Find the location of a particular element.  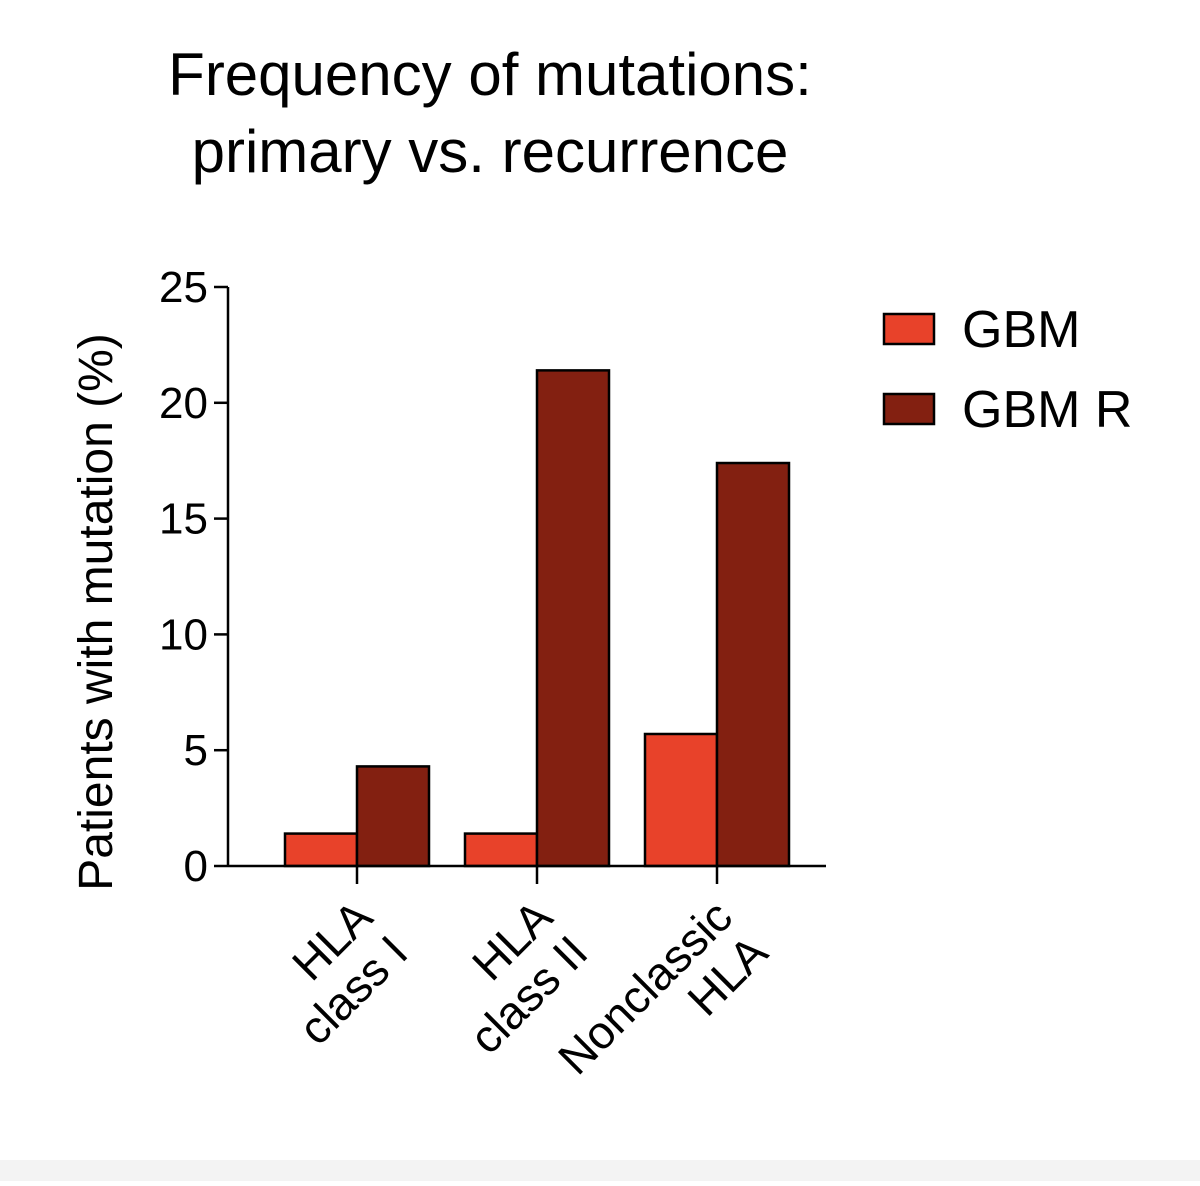

y-tick-label-0: 0 is located at coordinates (196, 866).